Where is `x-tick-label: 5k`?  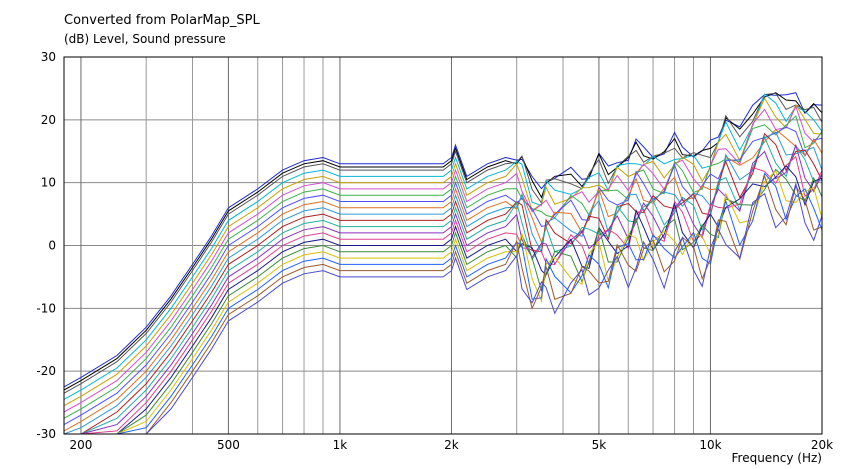
x-tick-label: 5k is located at coordinates (599, 445).